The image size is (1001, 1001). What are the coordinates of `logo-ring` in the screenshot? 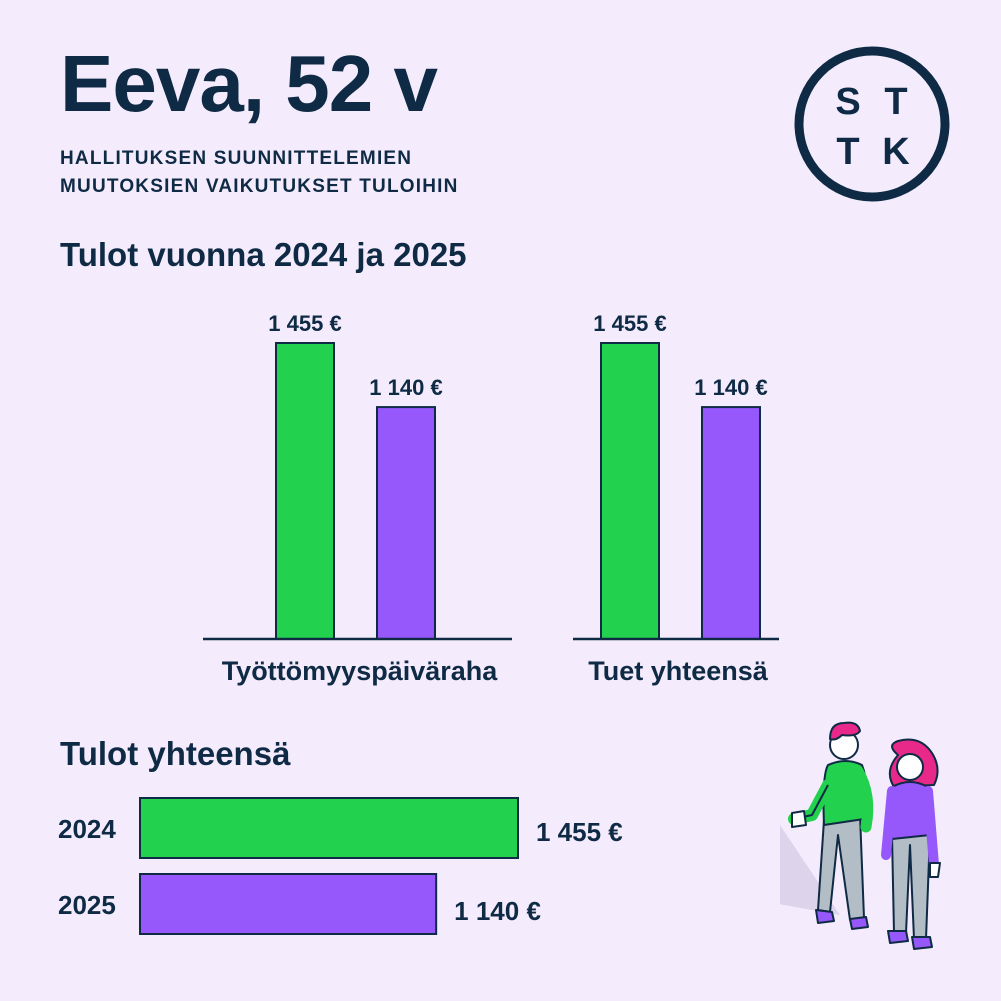 It's located at (872, 124).